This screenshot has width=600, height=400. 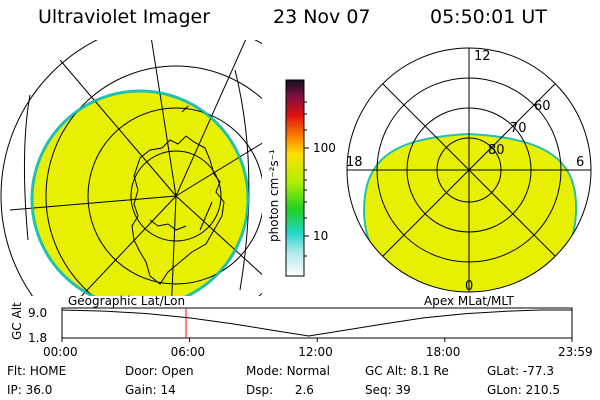 What do you see at coordinates (403, 390) in the screenshot?
I see `seq-value: 39` at bounding box center [403, 390].